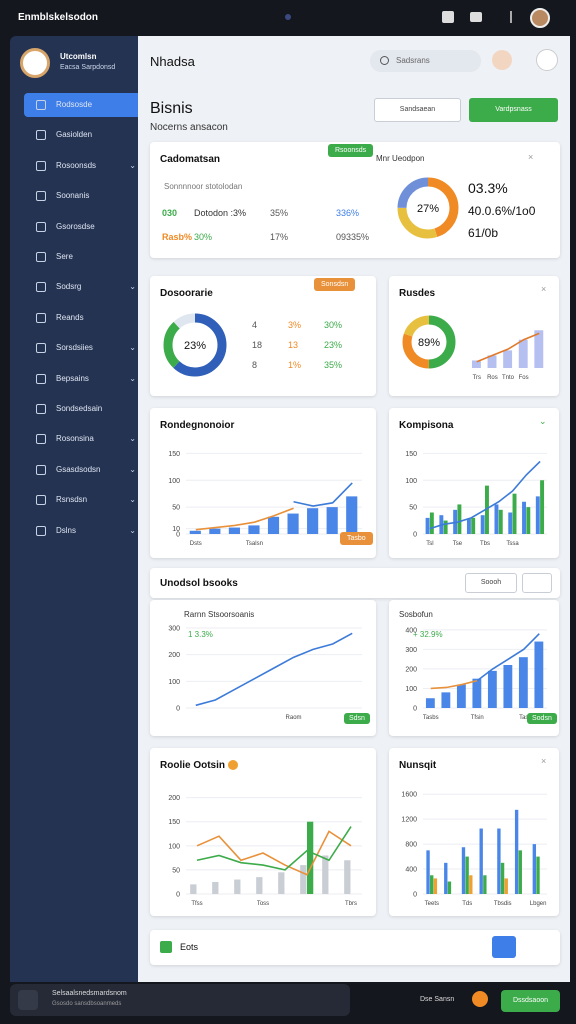  Describe the element at coordinates (254, 544) in the screenshot. I see `x-tick-label: Tsalsn` at that location.